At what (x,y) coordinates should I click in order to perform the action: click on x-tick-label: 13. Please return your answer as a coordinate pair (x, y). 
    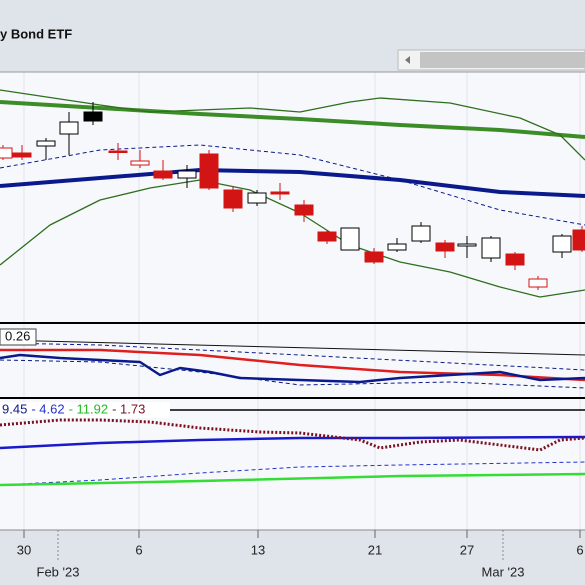
    Looking at the image, I should click on (258, 549).